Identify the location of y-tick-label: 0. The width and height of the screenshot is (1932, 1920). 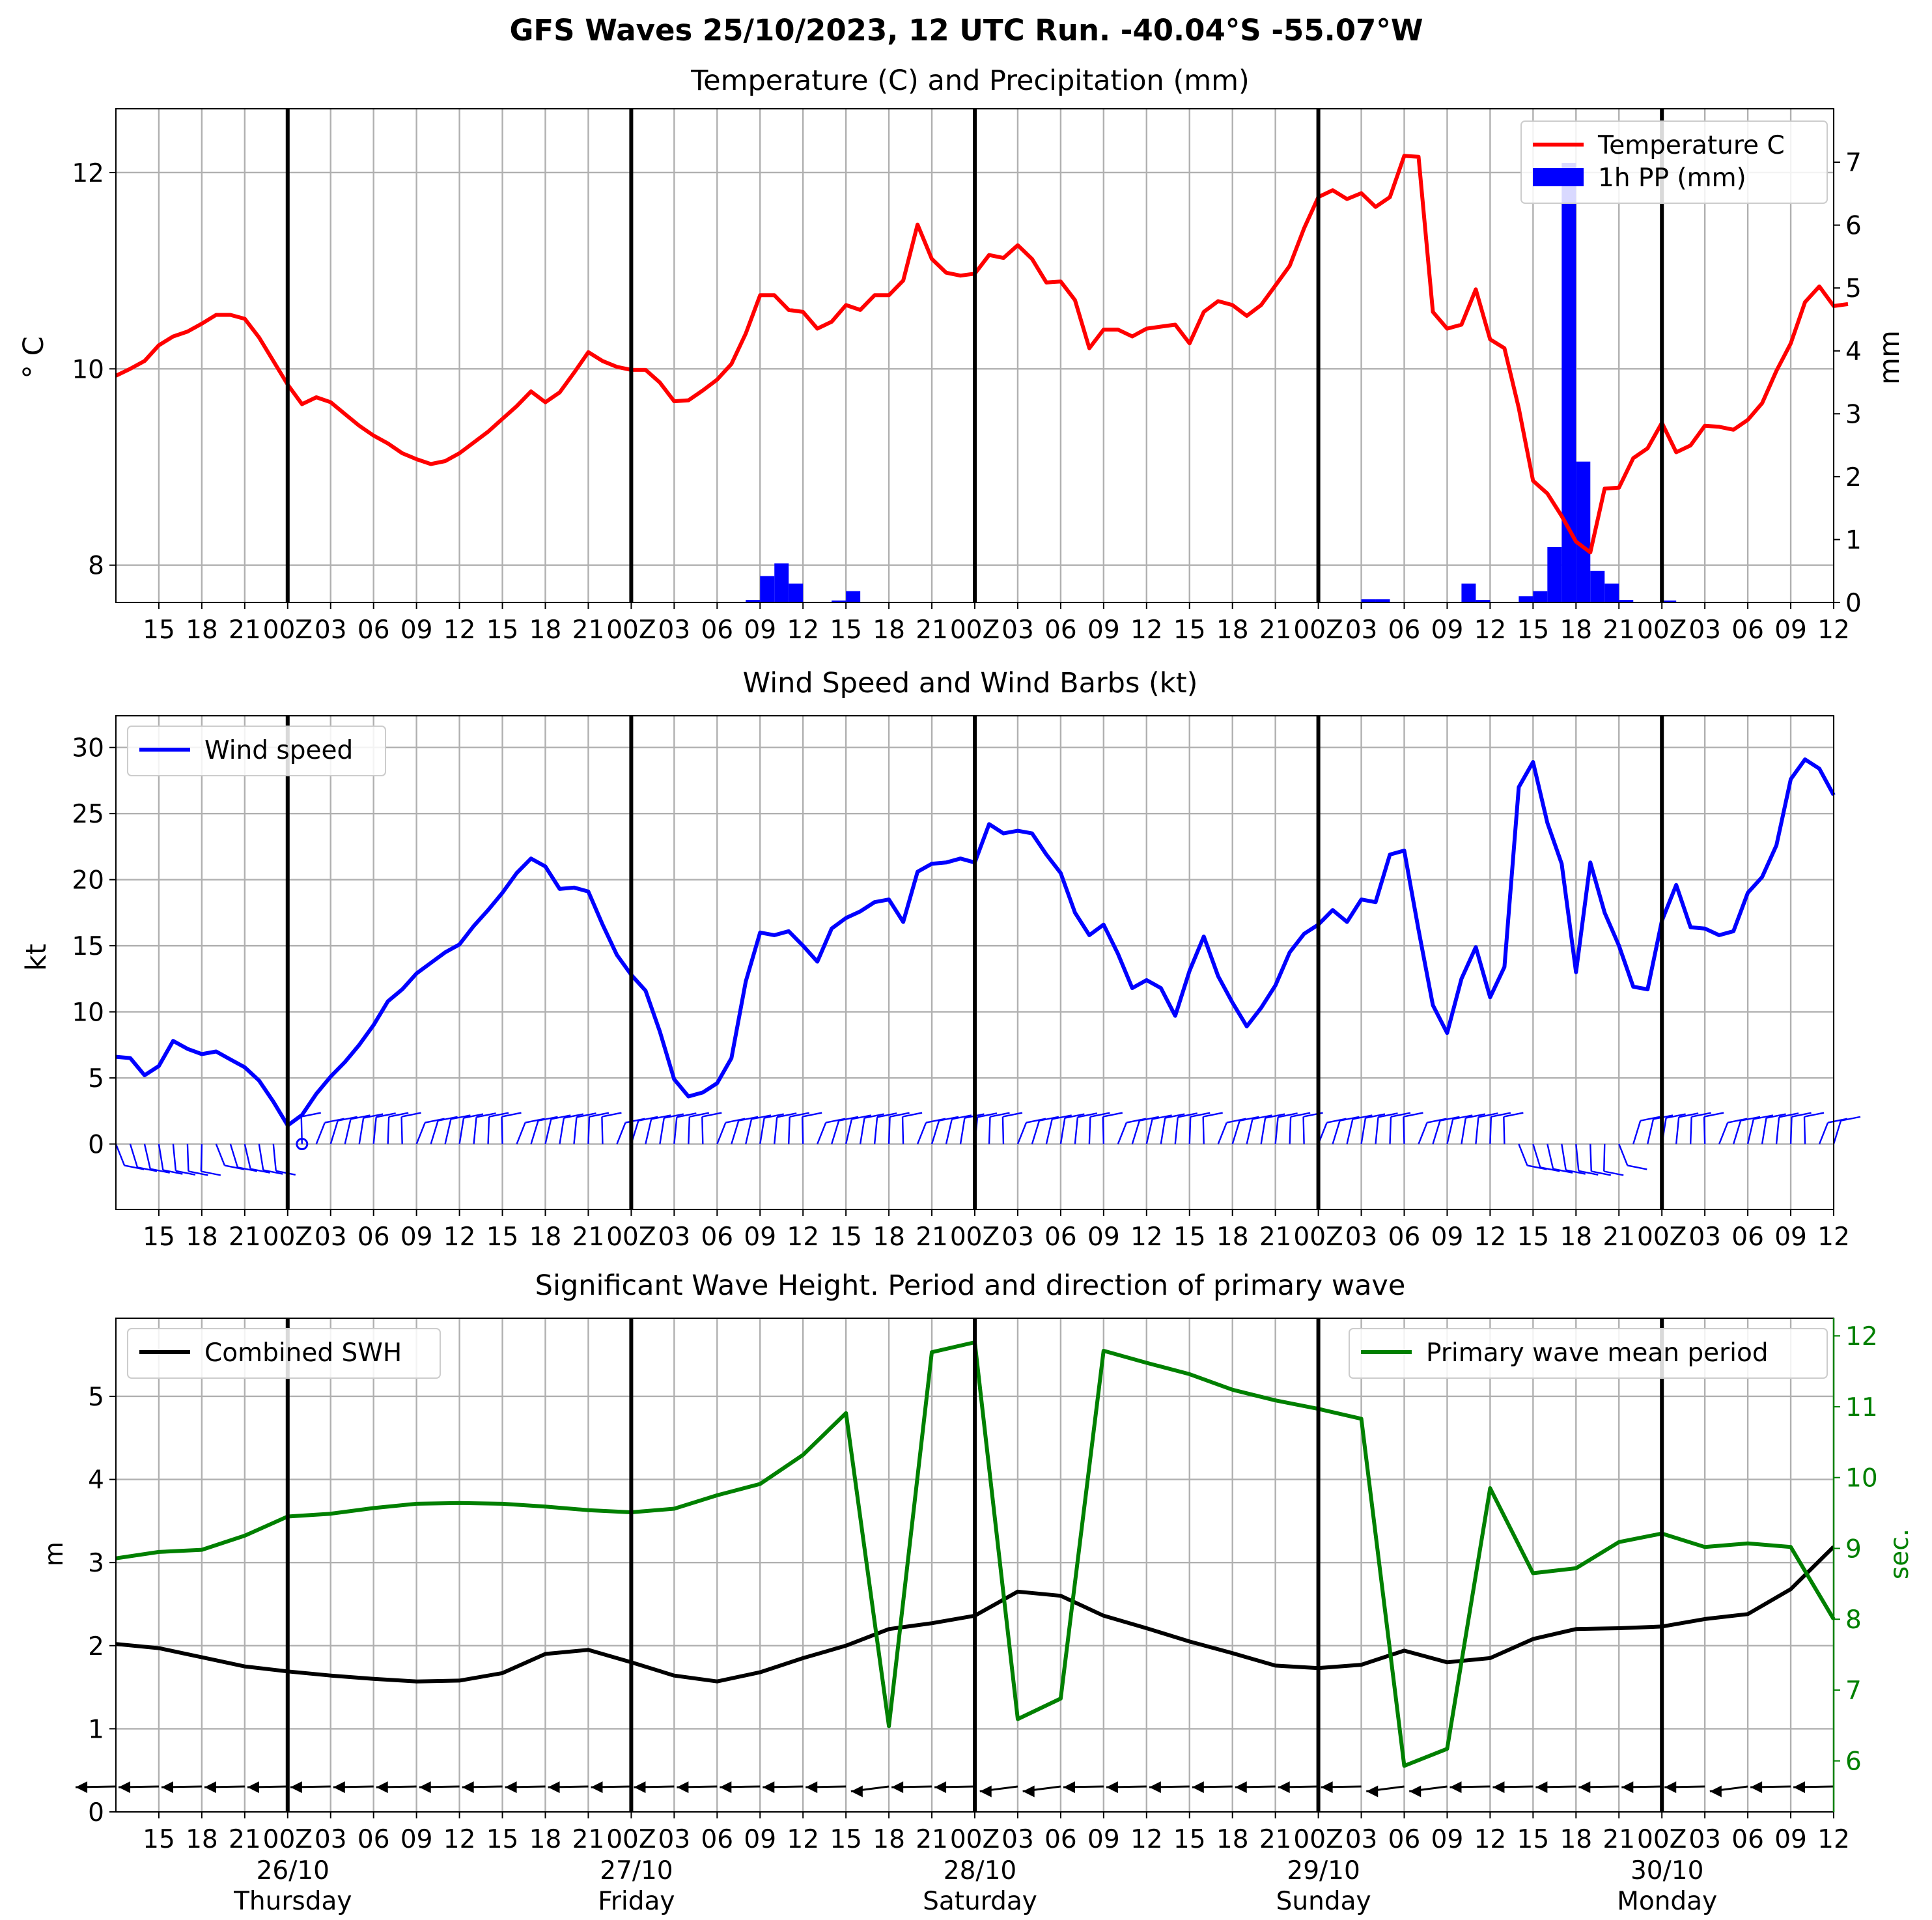
(96, 1813).